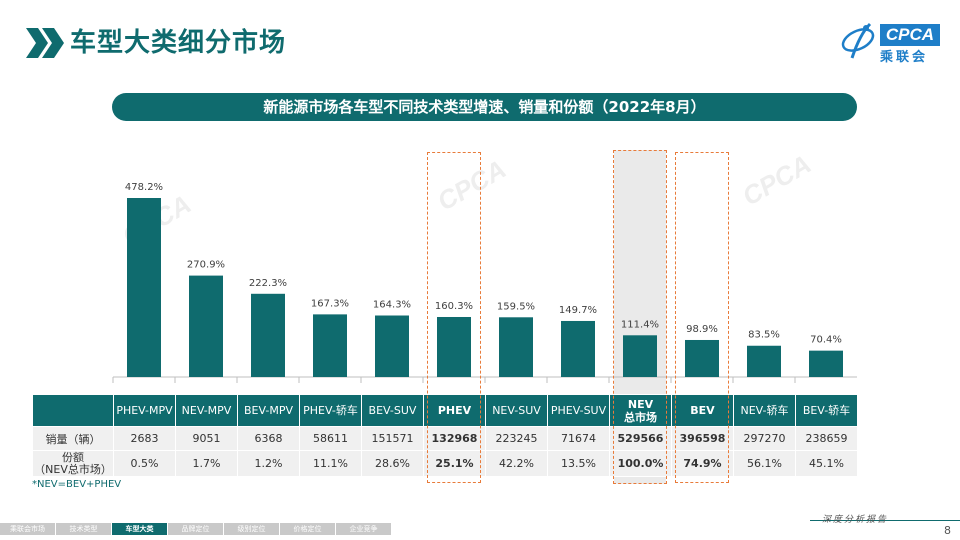 This screenshot has height=540, width=960. I want to click on table-header-cell: BEV-轿车, so click(826, 410).